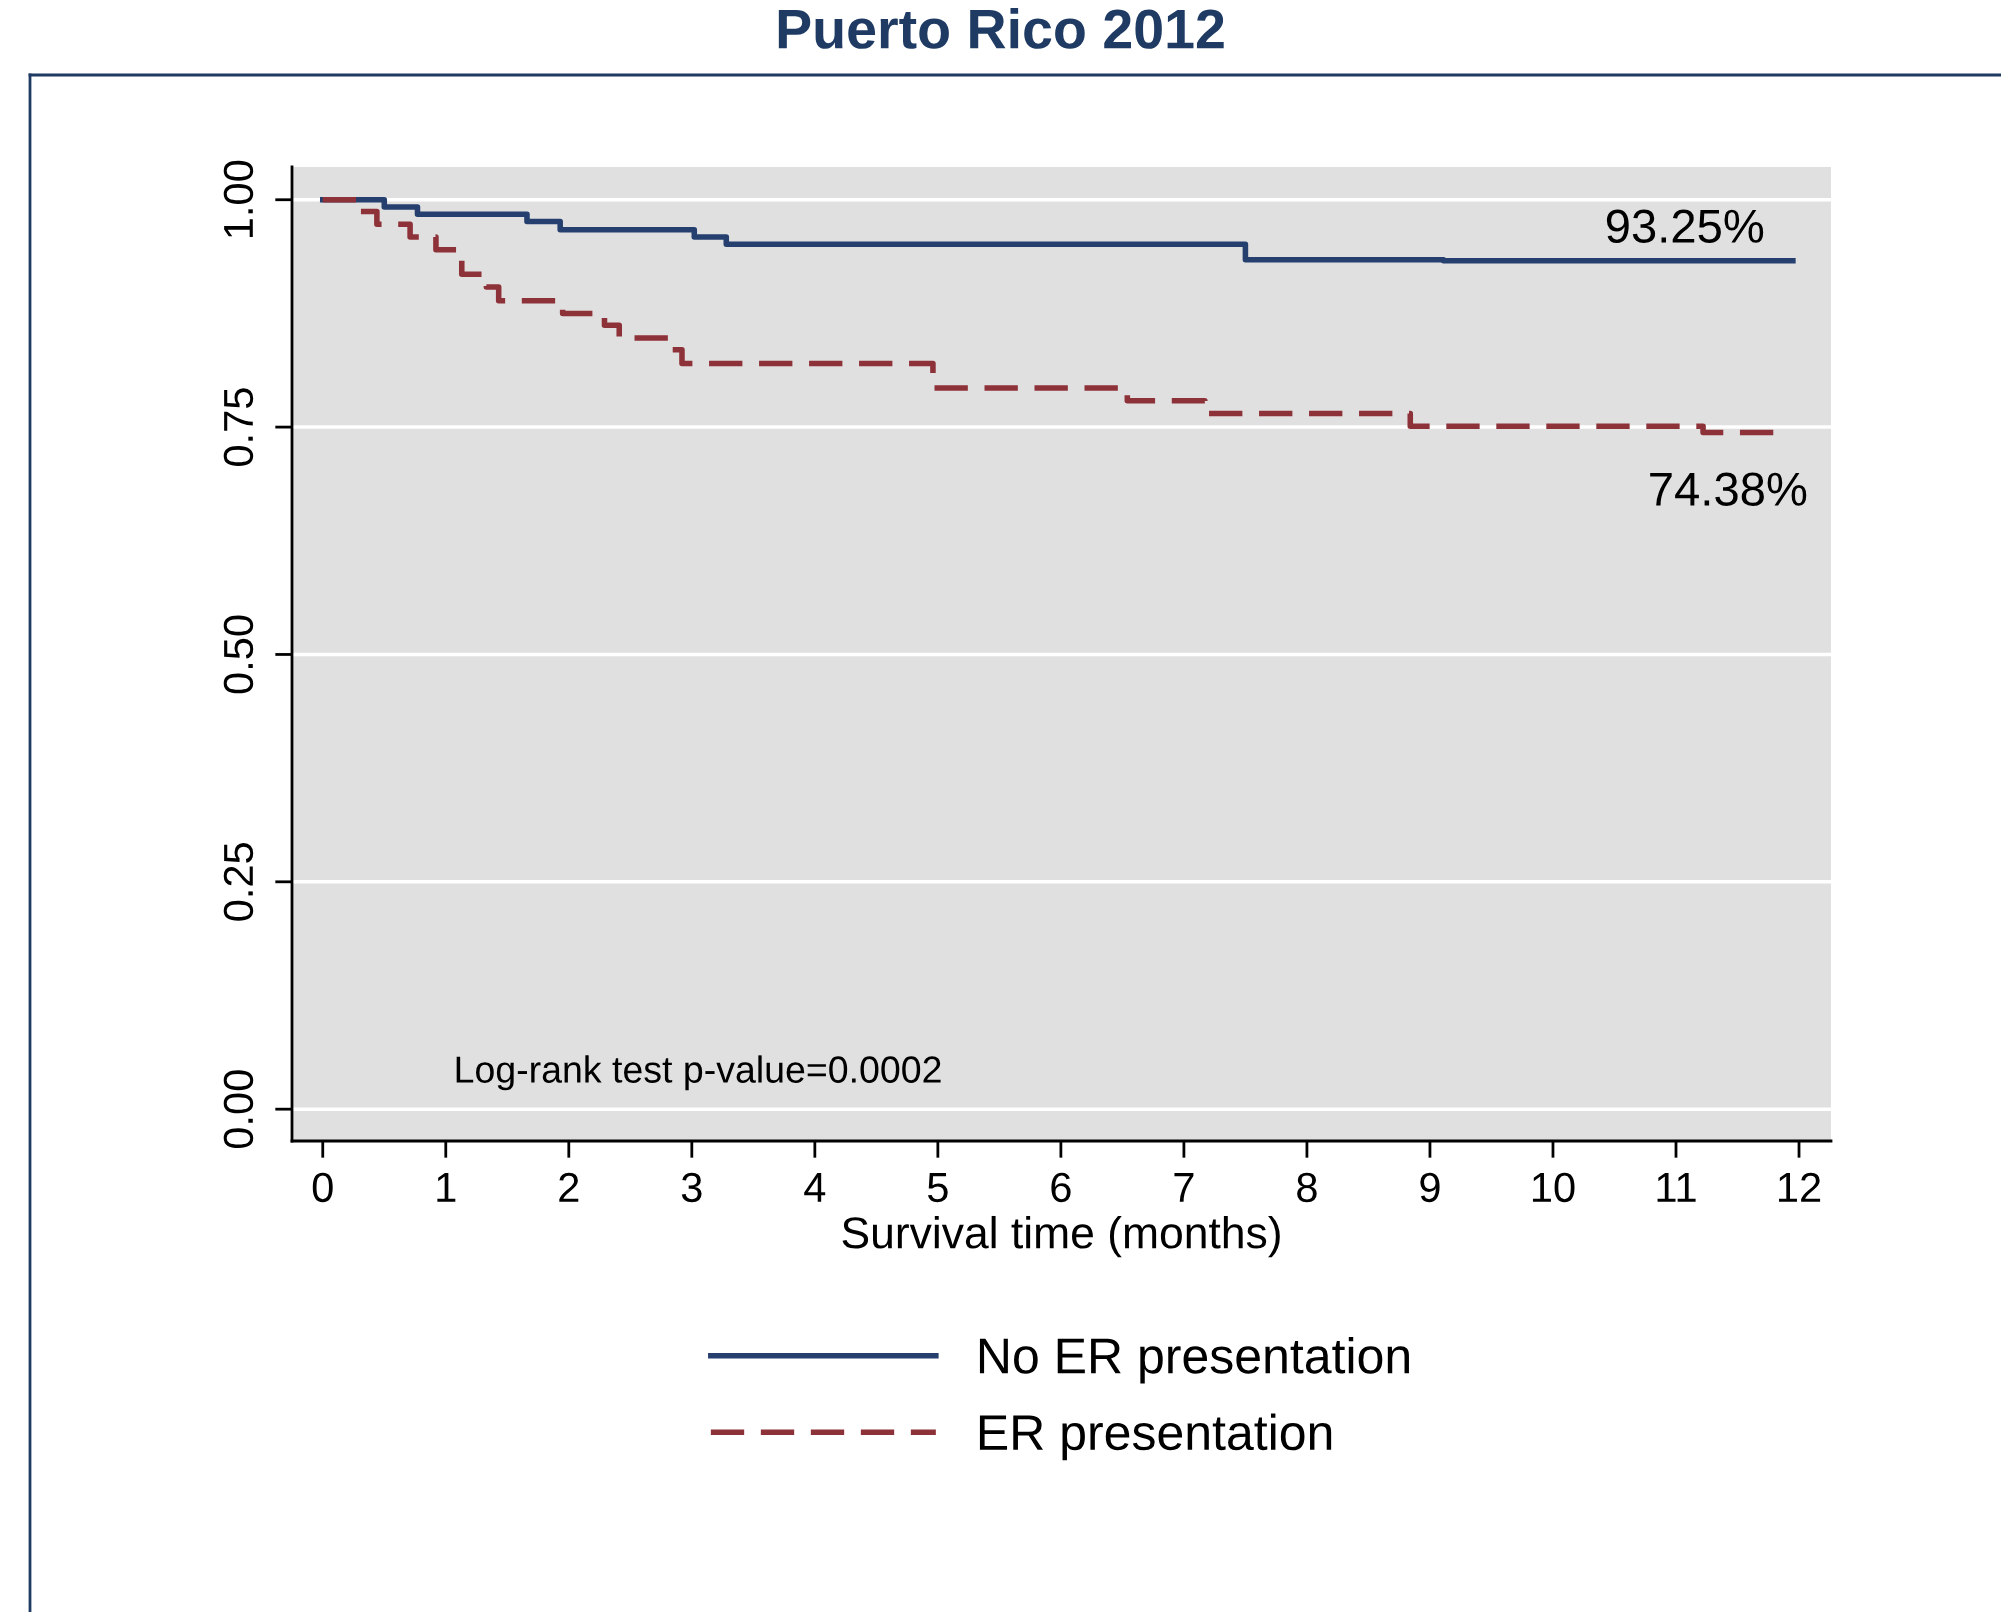 The image size is (2001, 1612). What do you see at coordinates (238, 882) in the screenshot?
I see `y-tick-label: 0.25` at bounding box center [238, 882].